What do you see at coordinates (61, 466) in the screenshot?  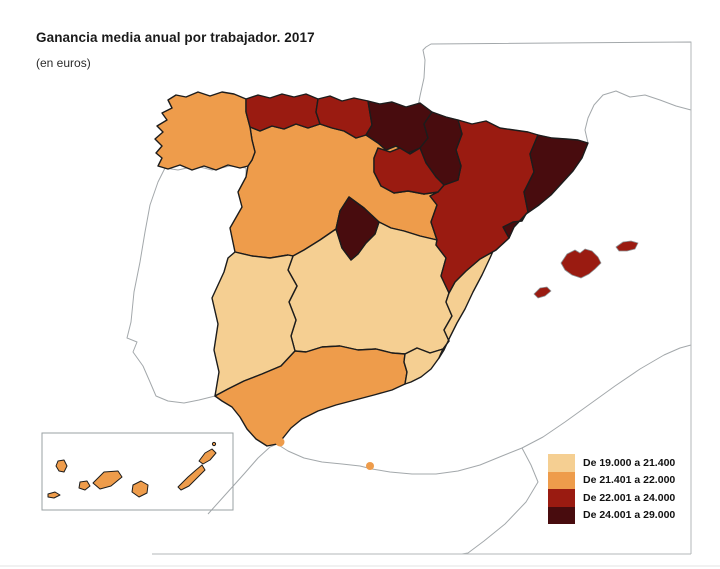 I see `island-la-palma` at bounding box center [61, 466].